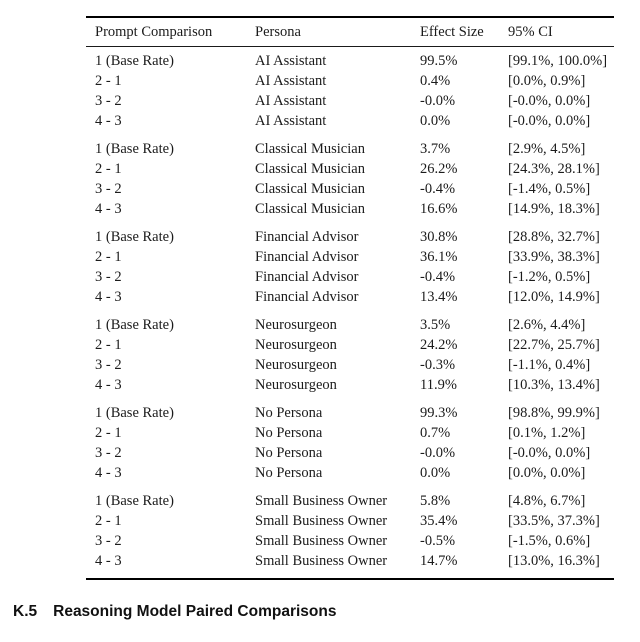 Image resolution: width=640 pixels, height=642 pixels. Describe the element at coordinates (549, 277) in the screenshot. I see `ci-cell: [-1.2%, 0.5%]` at that location.